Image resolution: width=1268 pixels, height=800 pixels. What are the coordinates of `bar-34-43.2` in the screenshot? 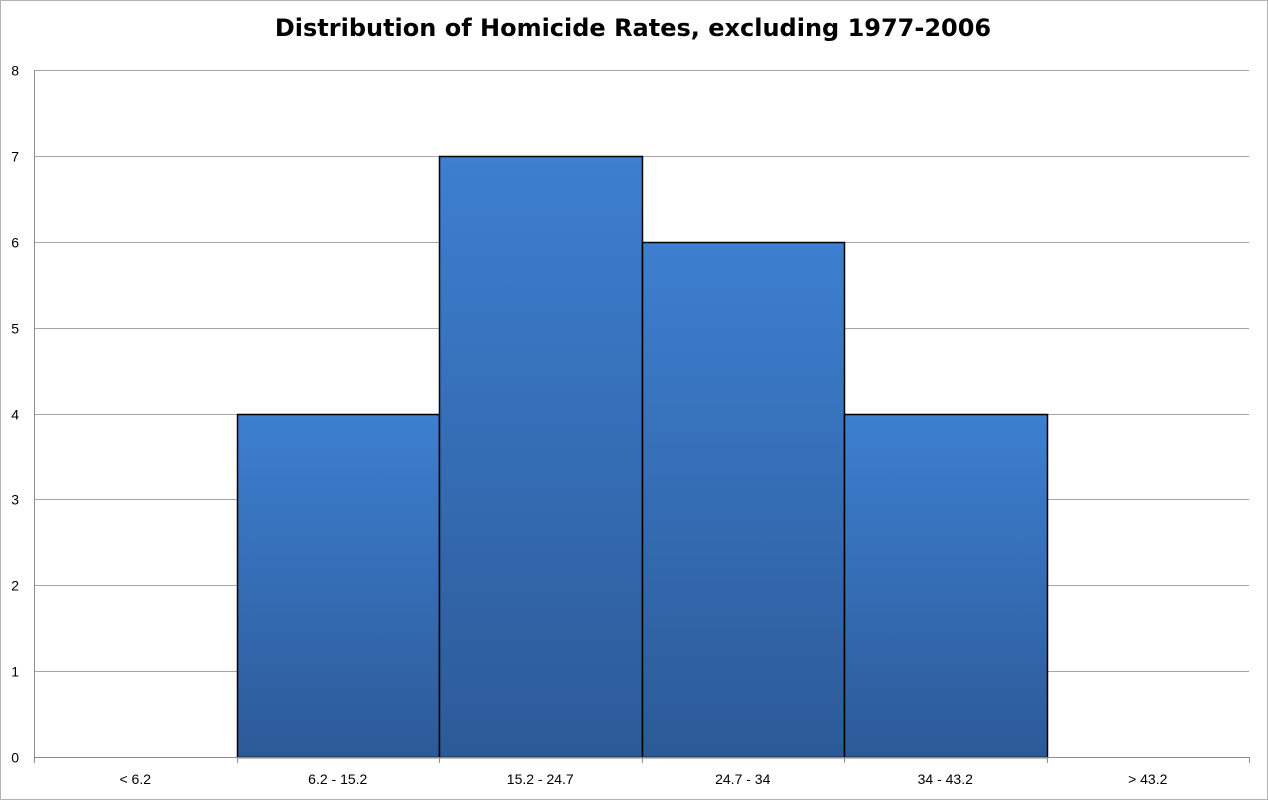 It's located at (946, 586).